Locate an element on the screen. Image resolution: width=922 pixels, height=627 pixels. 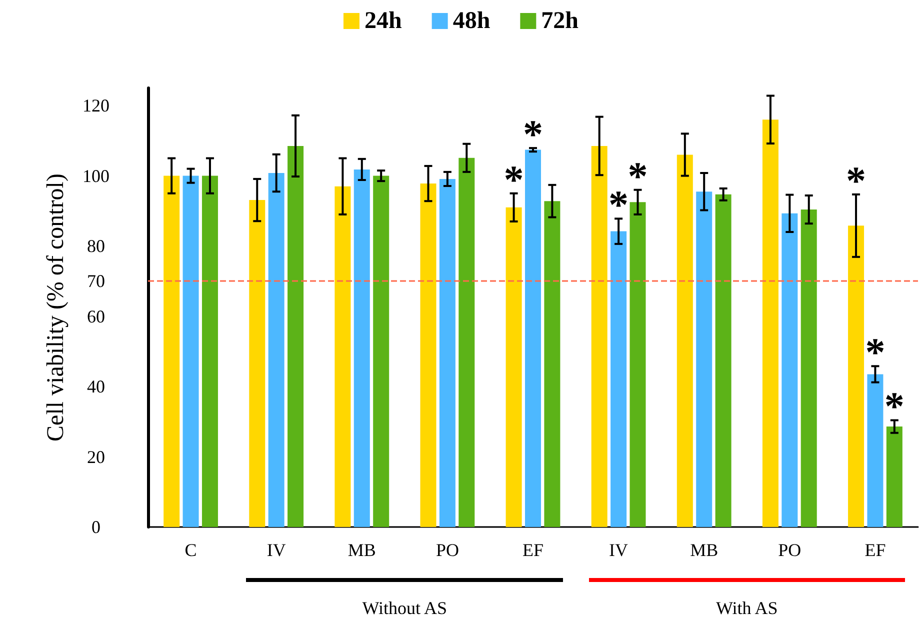
y-axis-title: Cell viability (% of control) is located at coordinates (56, 308).